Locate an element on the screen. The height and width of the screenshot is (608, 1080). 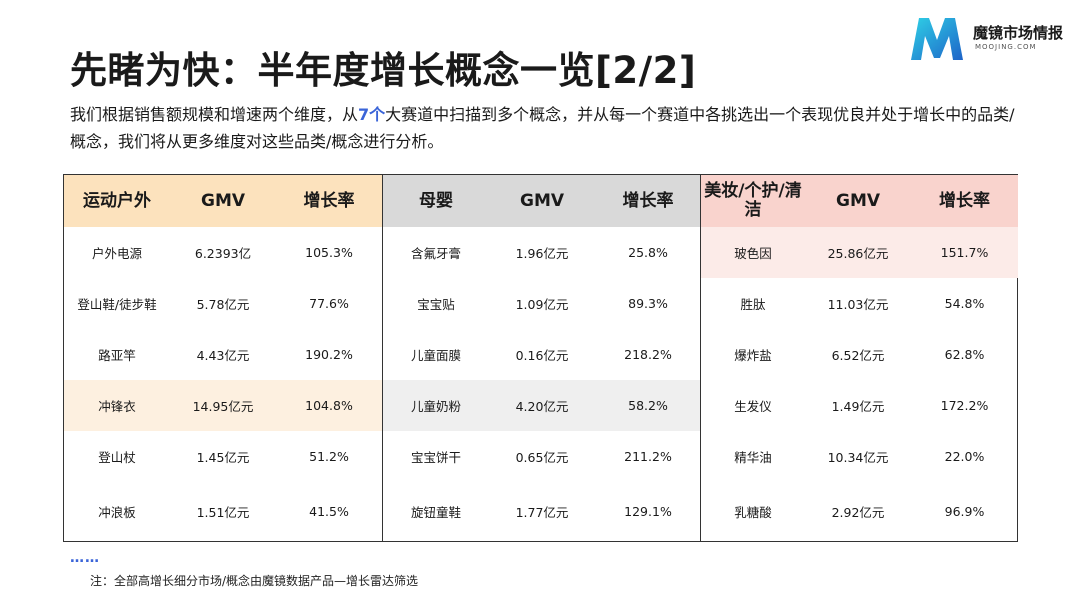
table-header: 美妆/个护/清洁 GMV 增长率 is located at coordinates (859, 201).